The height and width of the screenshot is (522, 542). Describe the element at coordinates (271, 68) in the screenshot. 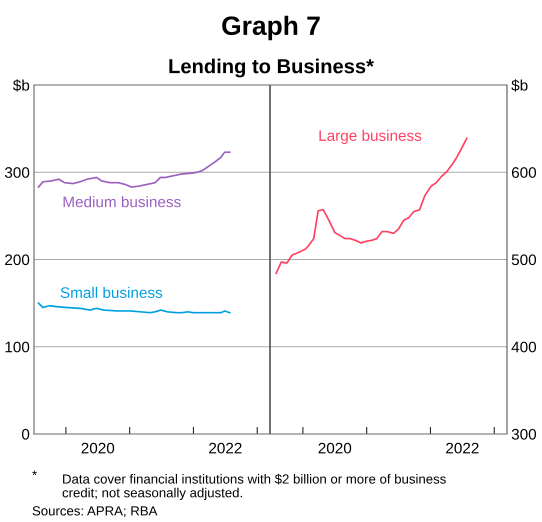

I see `chart-subtitle: Lending to Business*` at that location.